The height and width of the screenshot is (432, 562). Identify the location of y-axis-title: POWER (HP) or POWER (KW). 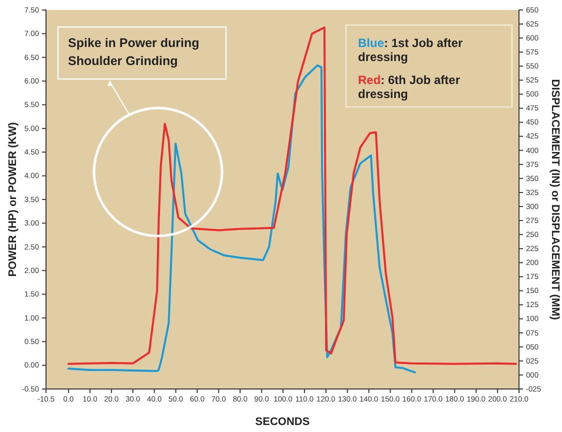
(13, 199).